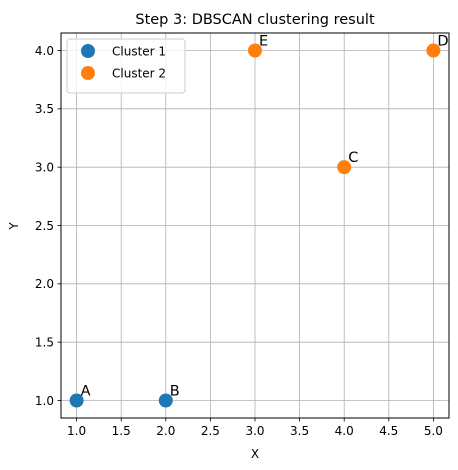 This screenshot has height=470, width=458. What do you see at coordinates (344, 167) in the screenshot?
I see `point-C` at bounding box center [344, 167].